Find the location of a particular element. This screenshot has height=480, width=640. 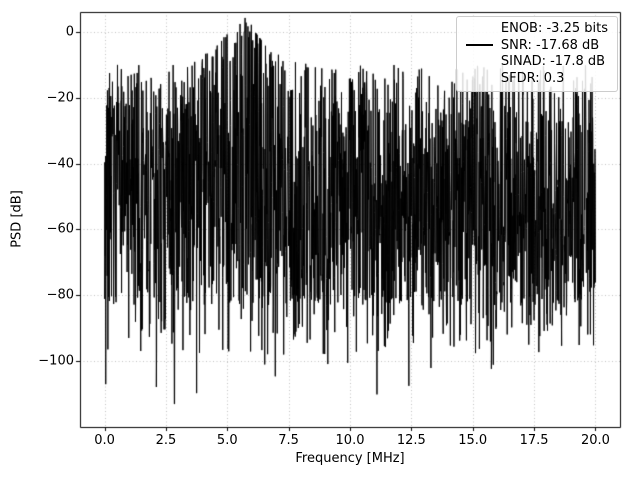

x-tick-label: 17.5 is located at coordinates (534, 440).